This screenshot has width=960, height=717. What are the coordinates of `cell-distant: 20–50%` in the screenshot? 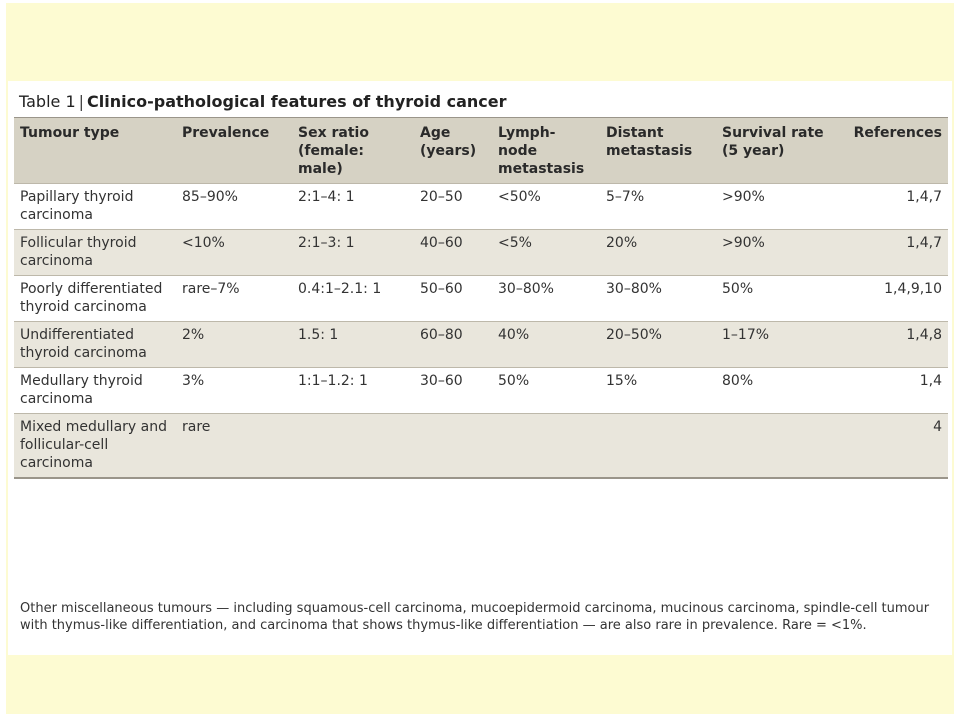 It's located at (634, 335).